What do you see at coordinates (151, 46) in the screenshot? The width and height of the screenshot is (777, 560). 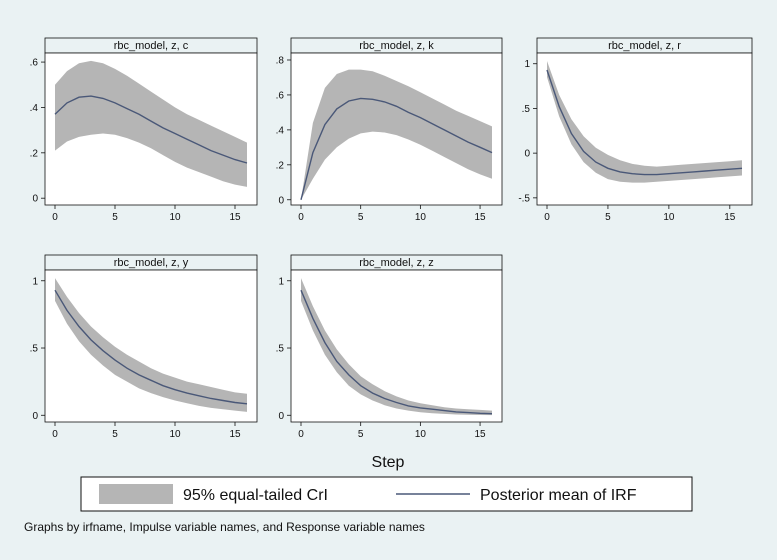 I see `panel-title: rbc_model, z, c` at bounding box center [151, 46].